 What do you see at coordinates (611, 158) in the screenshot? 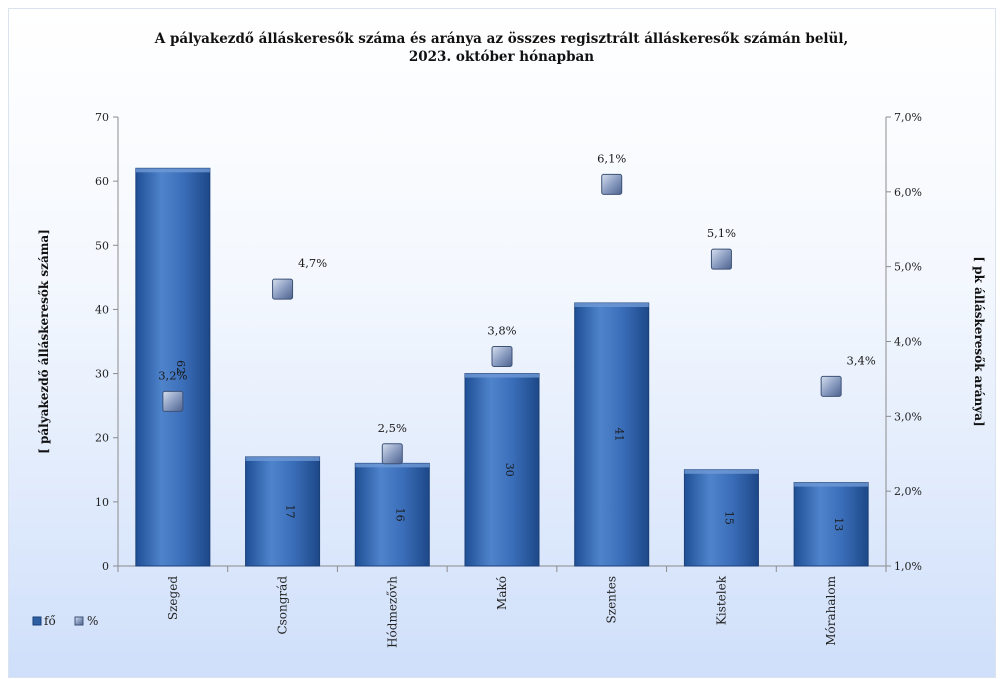
I see `percent-label: 6,1%` at bounding box center [611, 158].